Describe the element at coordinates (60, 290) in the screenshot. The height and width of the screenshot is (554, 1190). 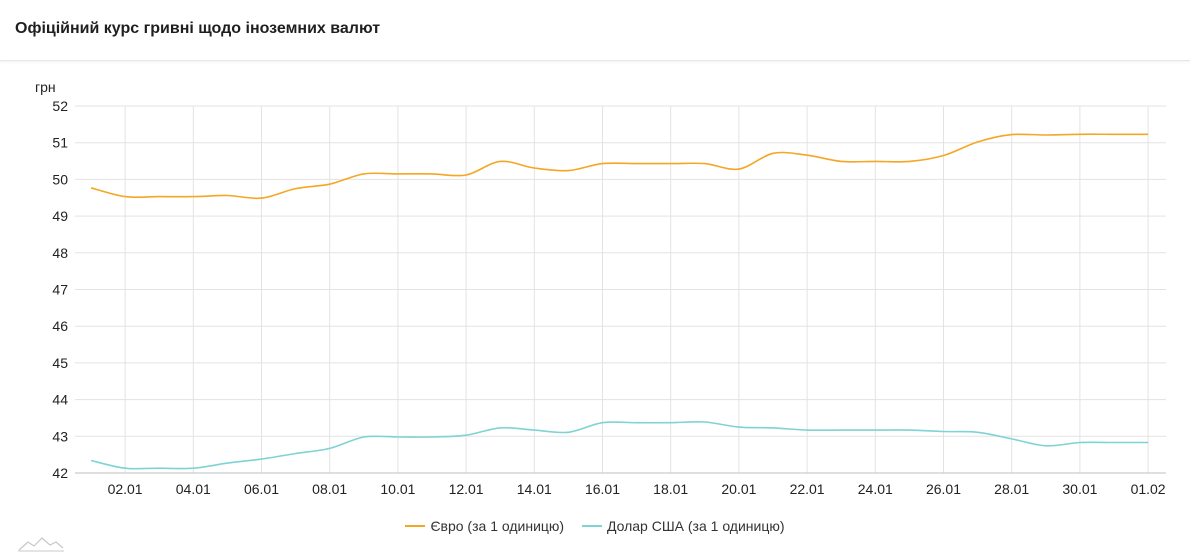
I see `y-tick-label: 47` at that location.